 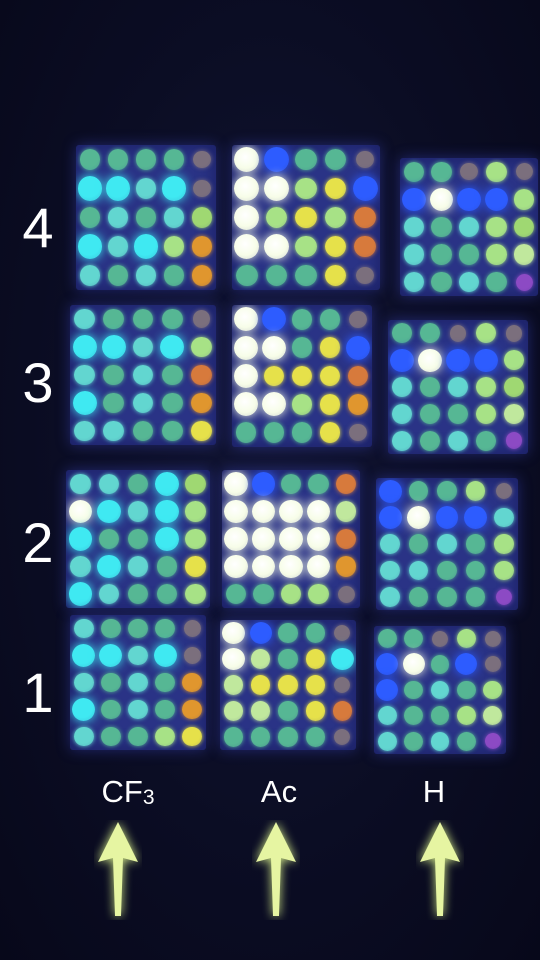 What do you see at coordinates (118, 869) in the screenshot?
I see `arrow-up-icon-cf3` at bounding box center [118, 869].